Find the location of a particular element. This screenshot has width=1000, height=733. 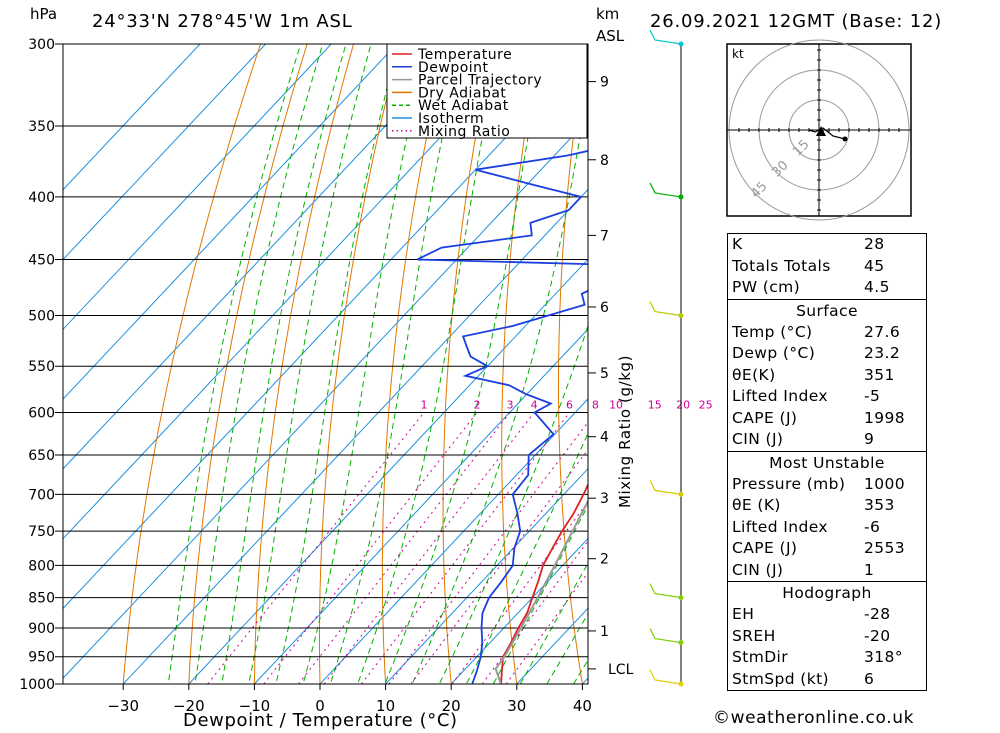

index-row: θE (K) 353 is located at coordinates (827, 506).